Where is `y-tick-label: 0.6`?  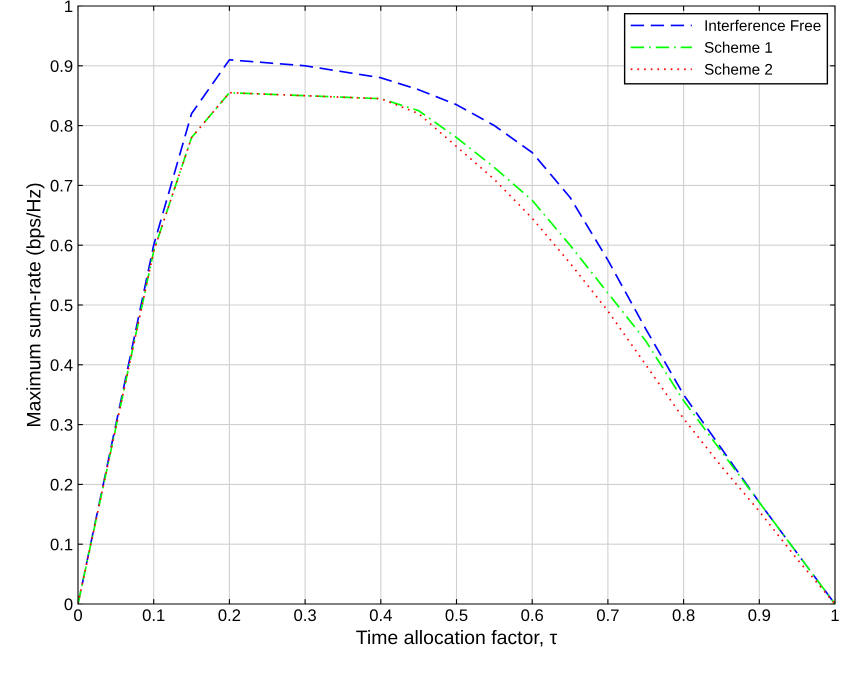
y-tick-label: 0.6 is located at coordinates (61, 246).